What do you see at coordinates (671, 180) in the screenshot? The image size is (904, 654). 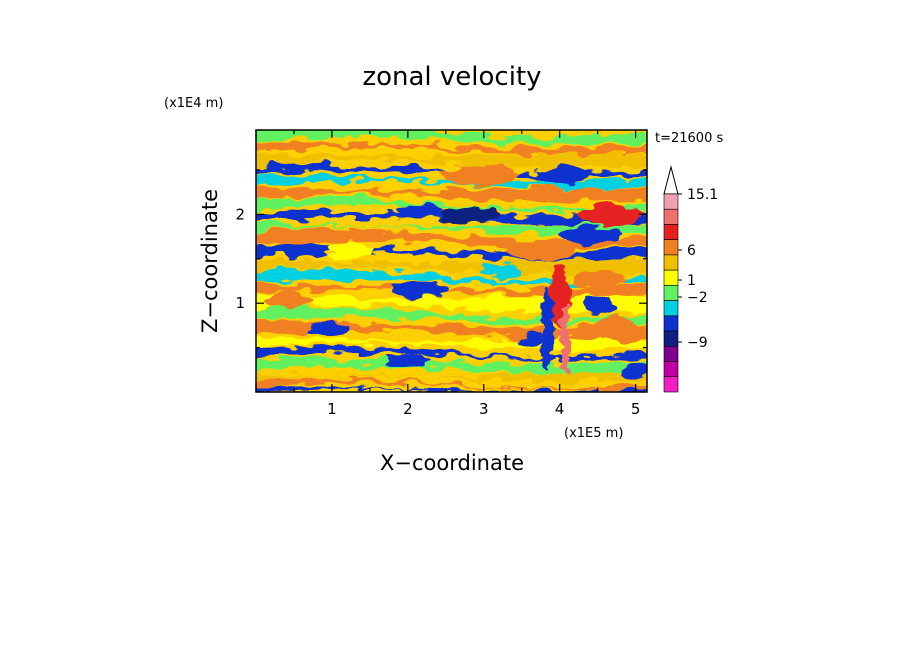 I see `colorbar-arrow` at bounding box center [671, 180].